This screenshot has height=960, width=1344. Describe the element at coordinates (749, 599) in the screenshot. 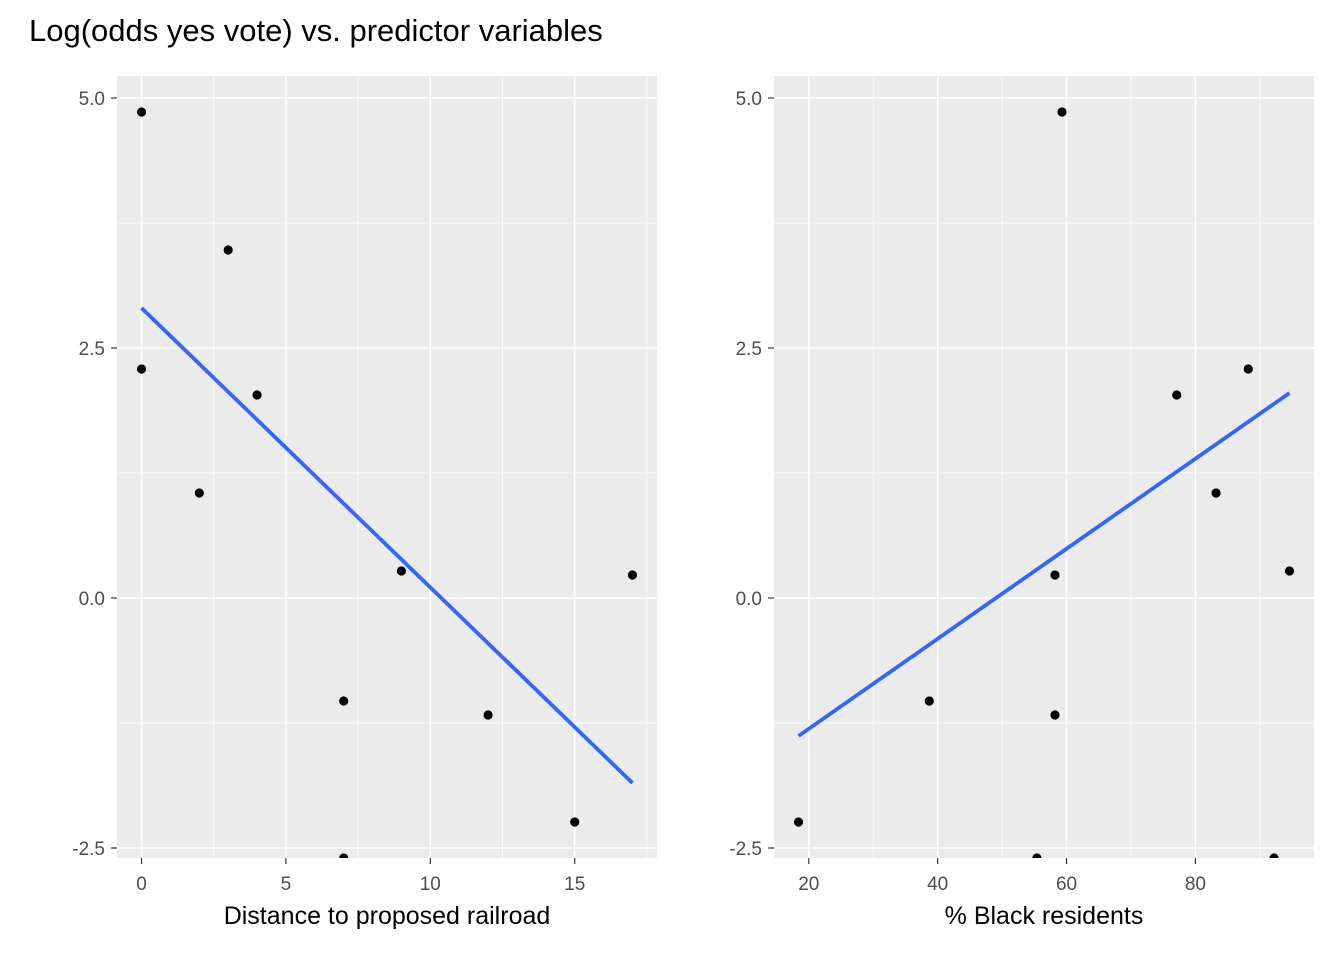

I see `black-residents-y-tick-label: 0.0` at that location.